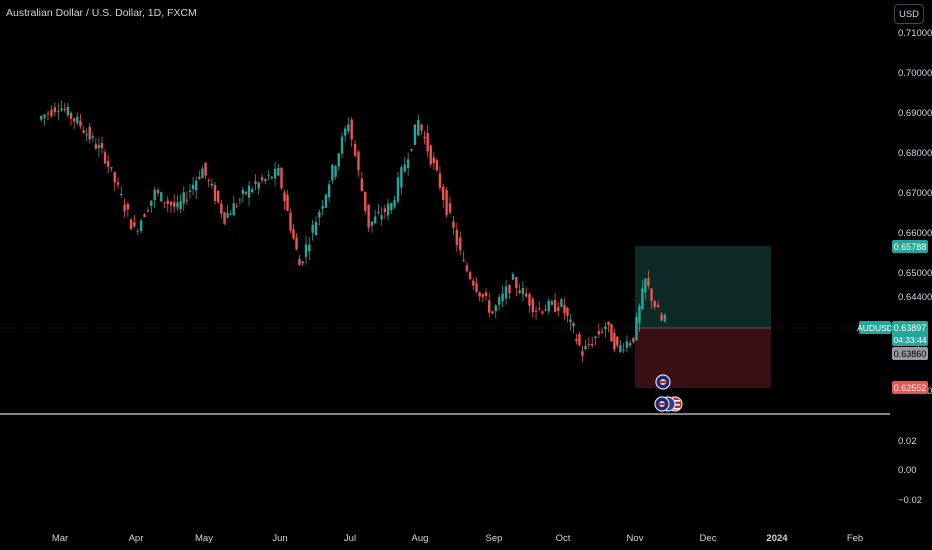 This screenshot has width=932, height=550. What do you see at coordinates (350, 538) in the screenshot?
I see `time-tick-label: Jul` at bounding box center [350, 538].